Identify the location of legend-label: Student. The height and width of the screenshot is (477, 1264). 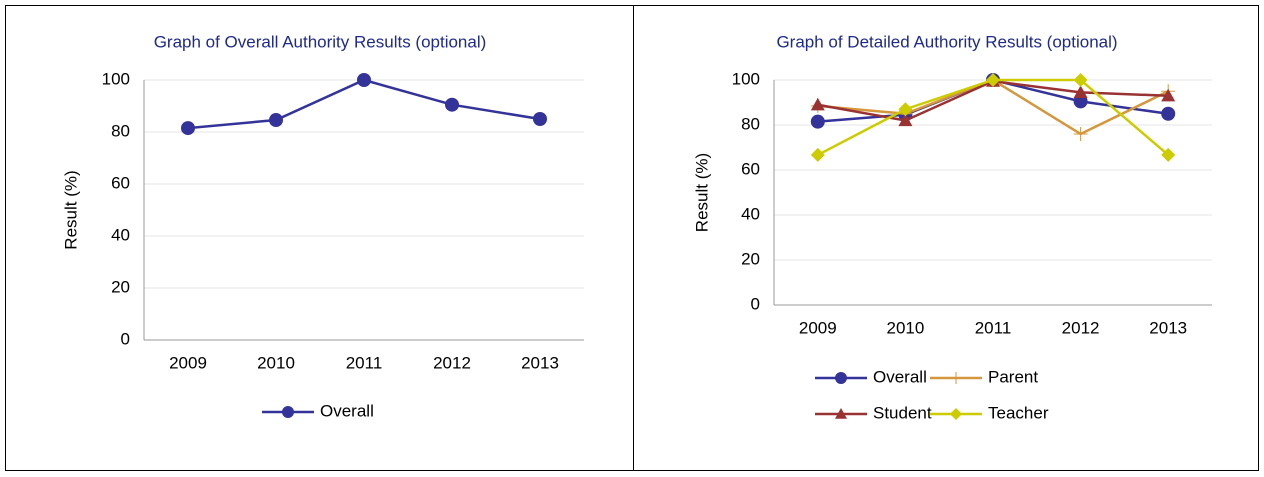
(902, 412).